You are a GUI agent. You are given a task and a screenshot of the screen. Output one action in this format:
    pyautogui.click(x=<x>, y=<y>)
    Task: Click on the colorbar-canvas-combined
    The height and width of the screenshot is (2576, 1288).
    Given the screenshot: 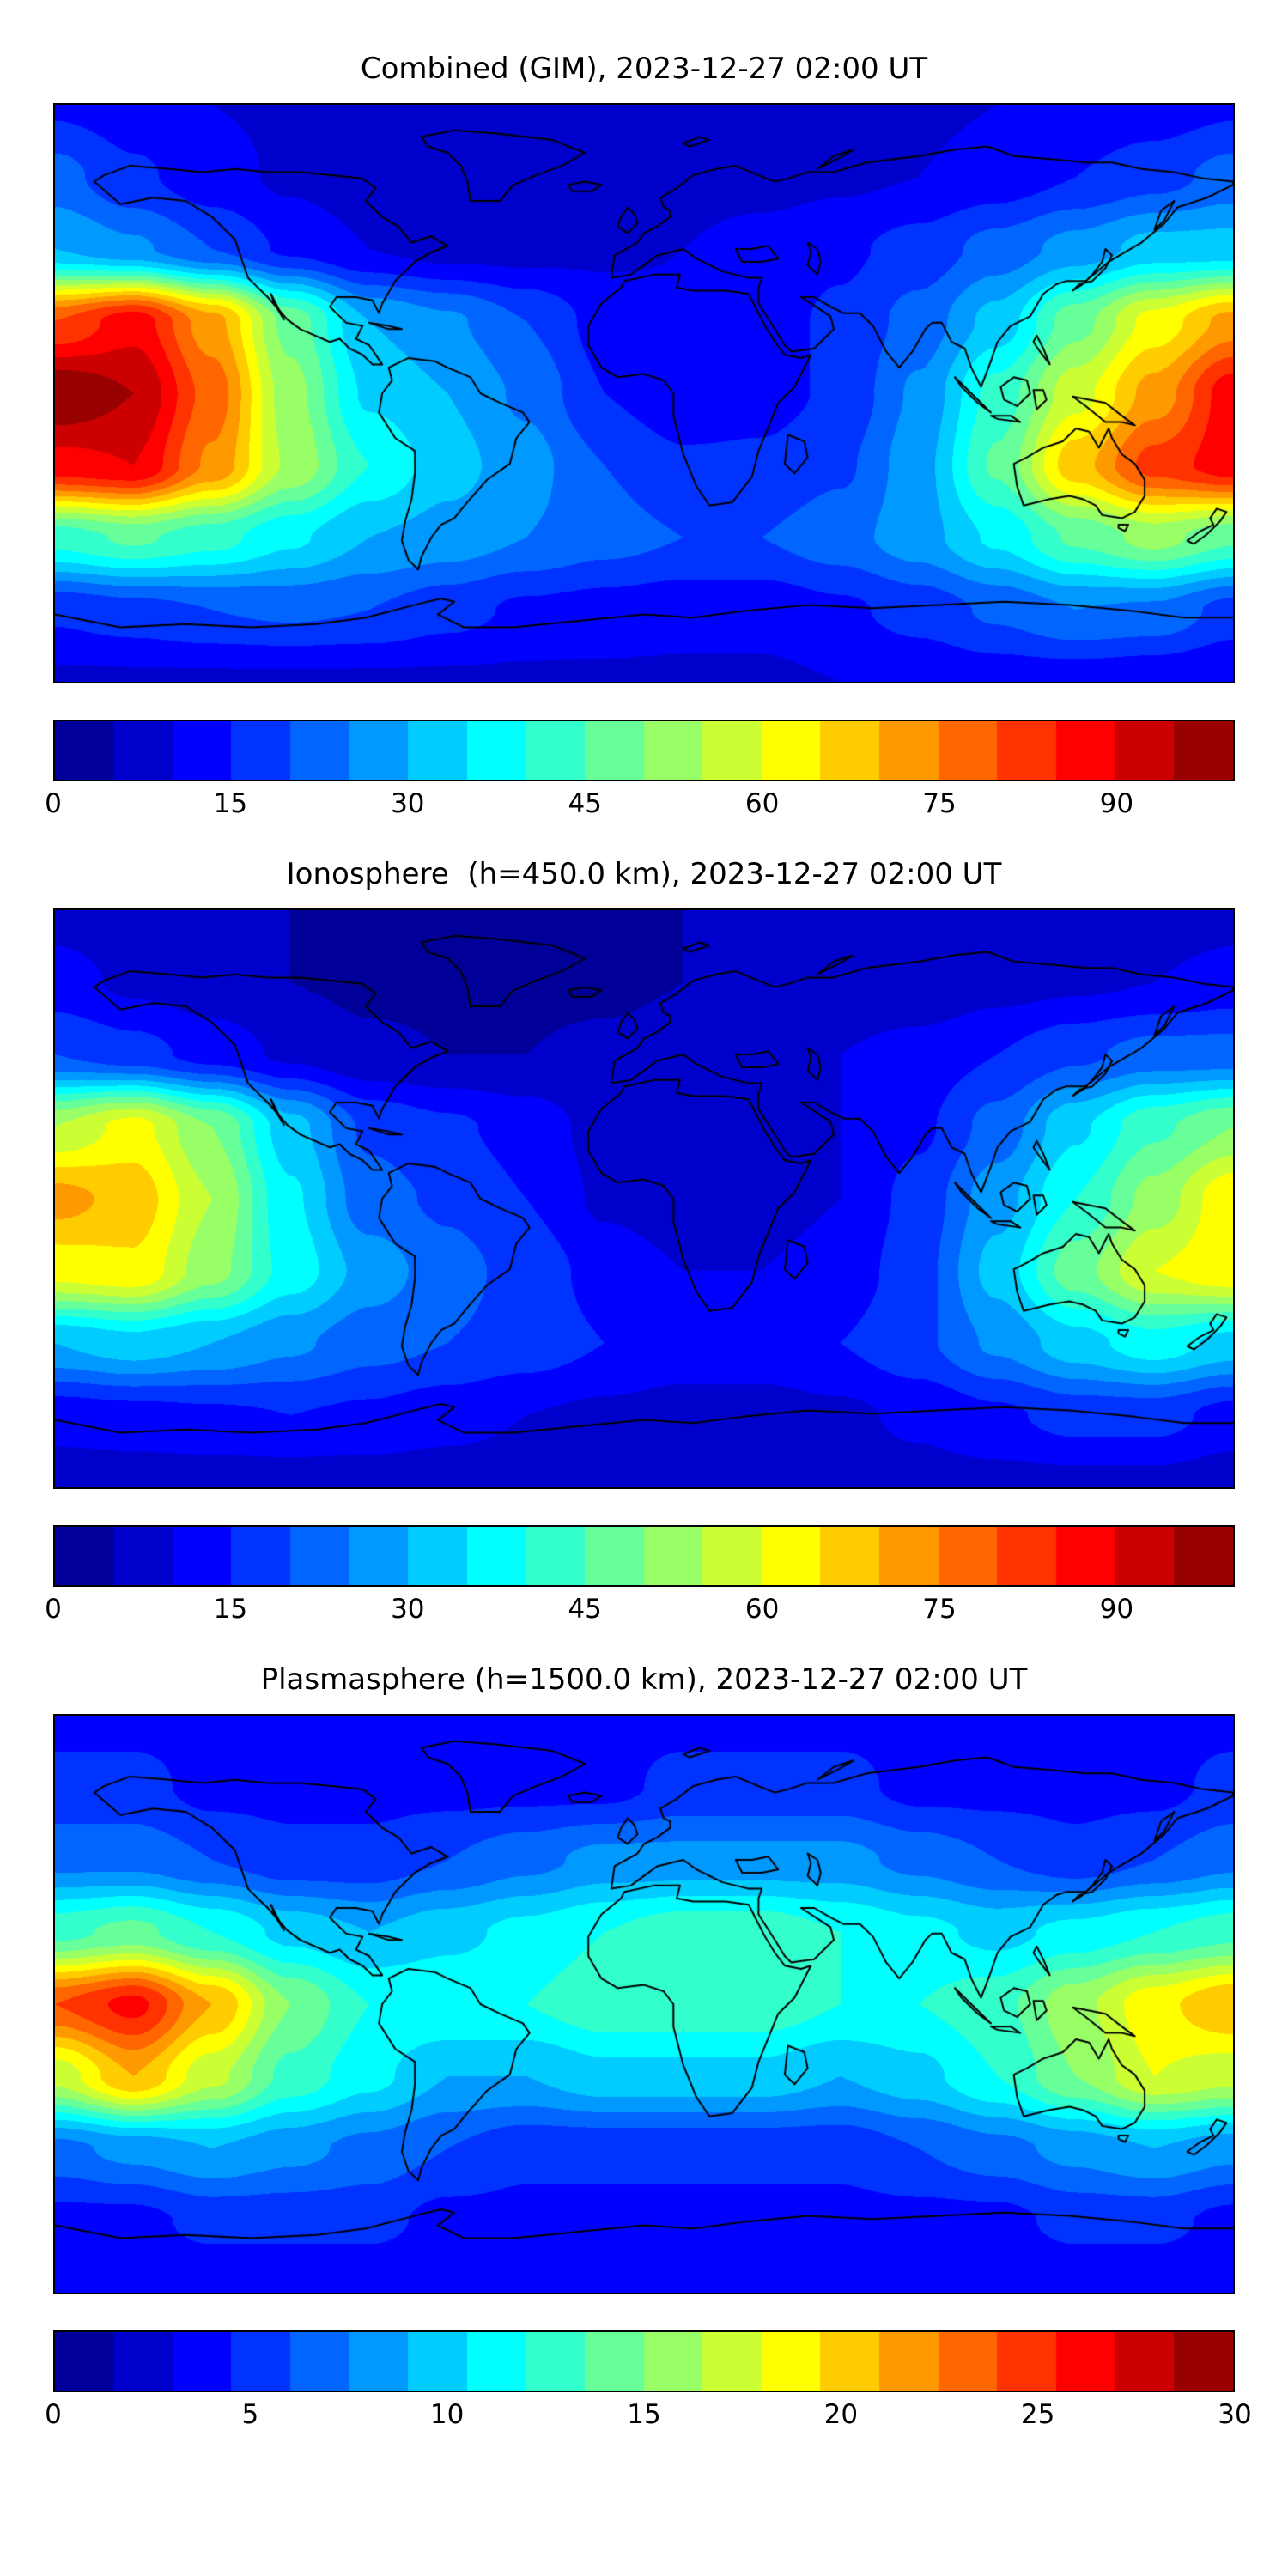 What is the action you would take?
    pyautogui.click(x=644, y=750)
    